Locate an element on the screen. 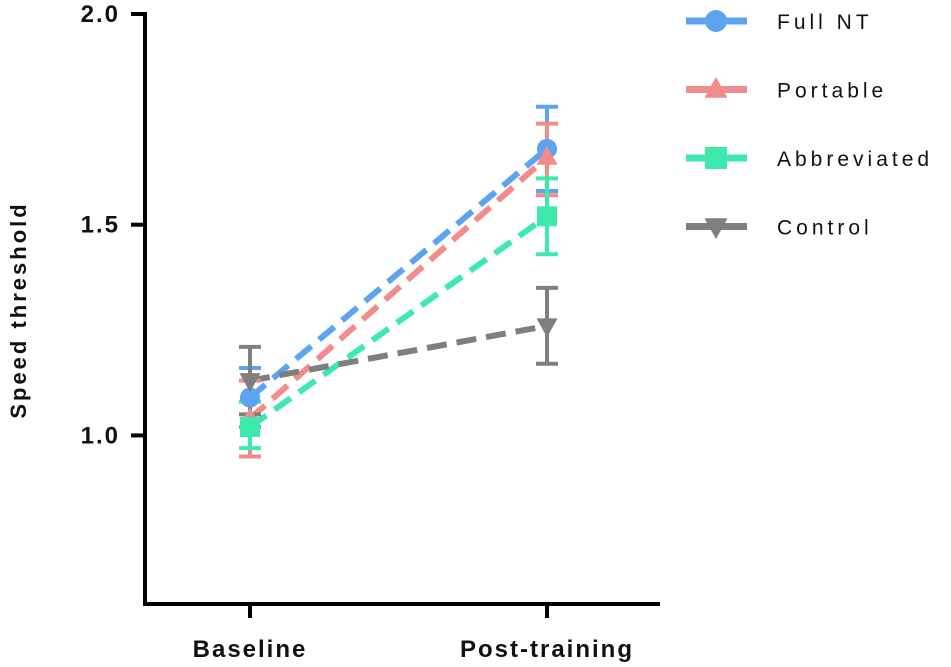 The image size is (951, 667). y-axis-title: Speed threshold is located at coordinates (18, 309).